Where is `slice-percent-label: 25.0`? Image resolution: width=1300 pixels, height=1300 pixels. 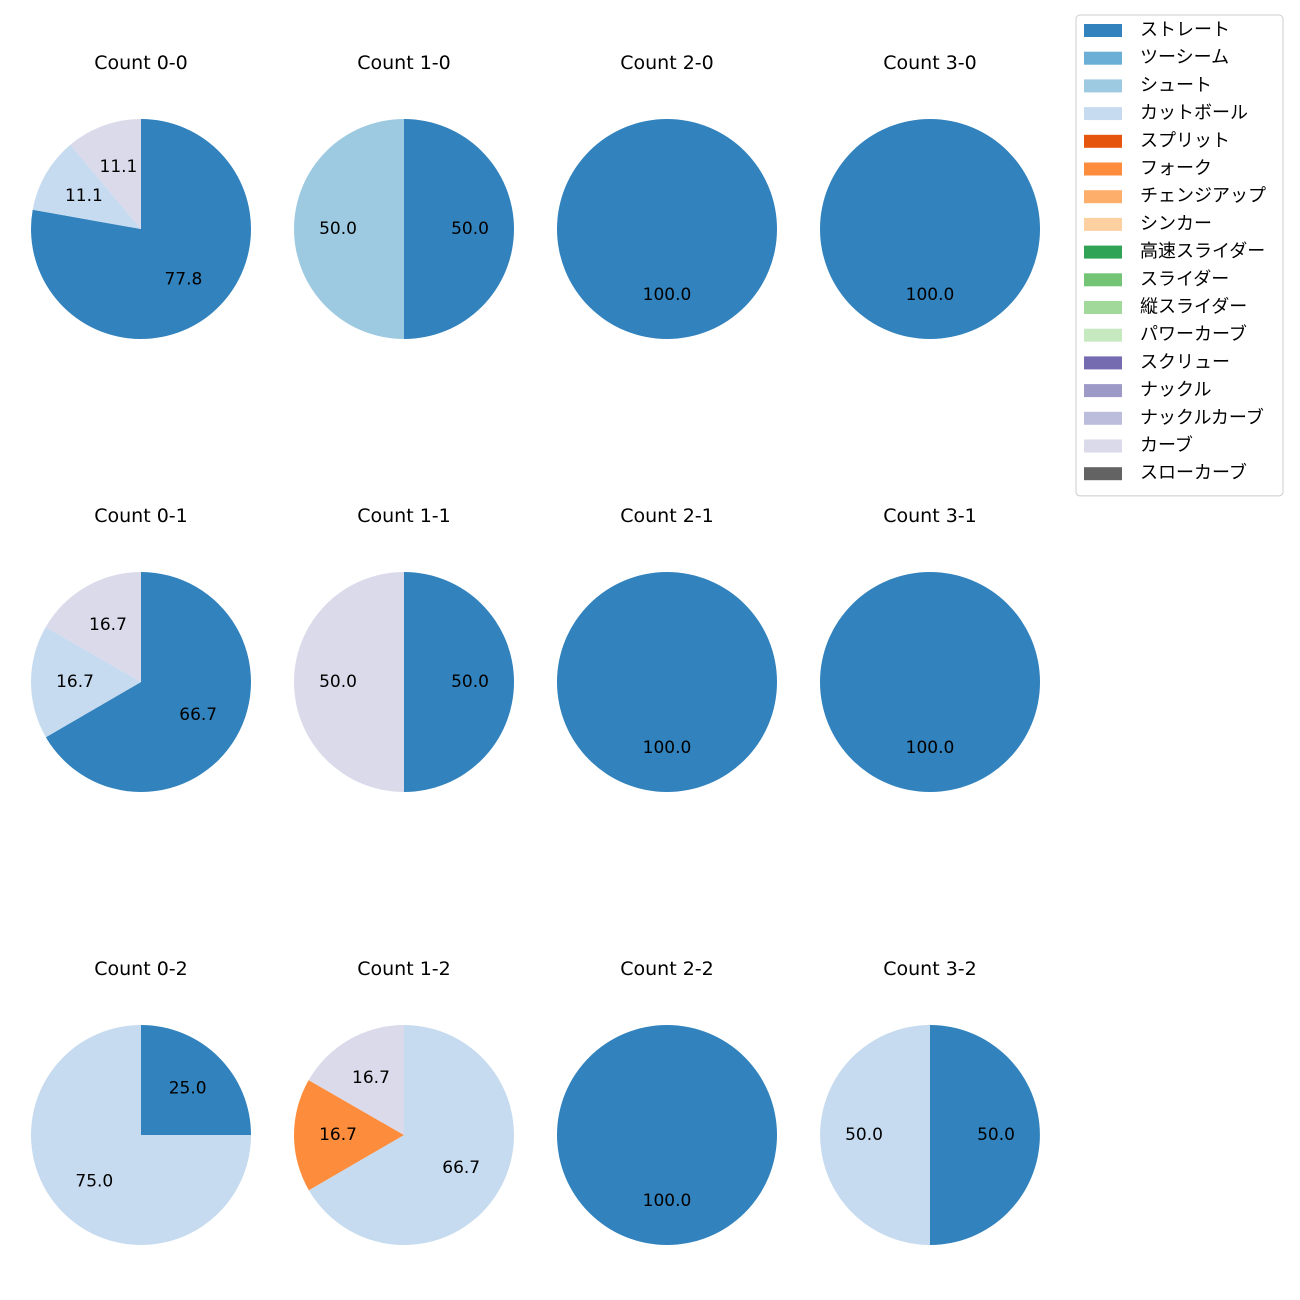
slice-percent-label: 25.0 is located at coordinates (188, 1088).